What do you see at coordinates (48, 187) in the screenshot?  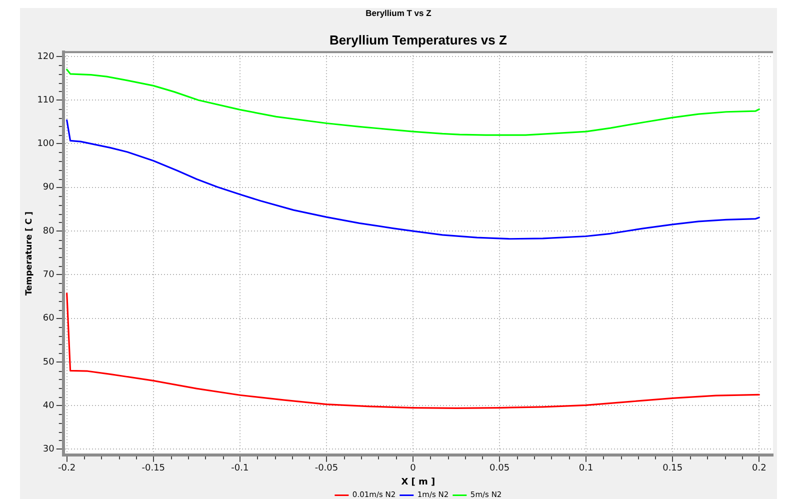 I see `y-tick-label: 90` at bounding box center [48, 187].